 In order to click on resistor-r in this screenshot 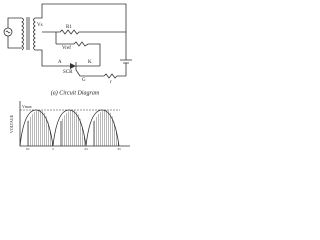, I will do `click(113, 76)`.